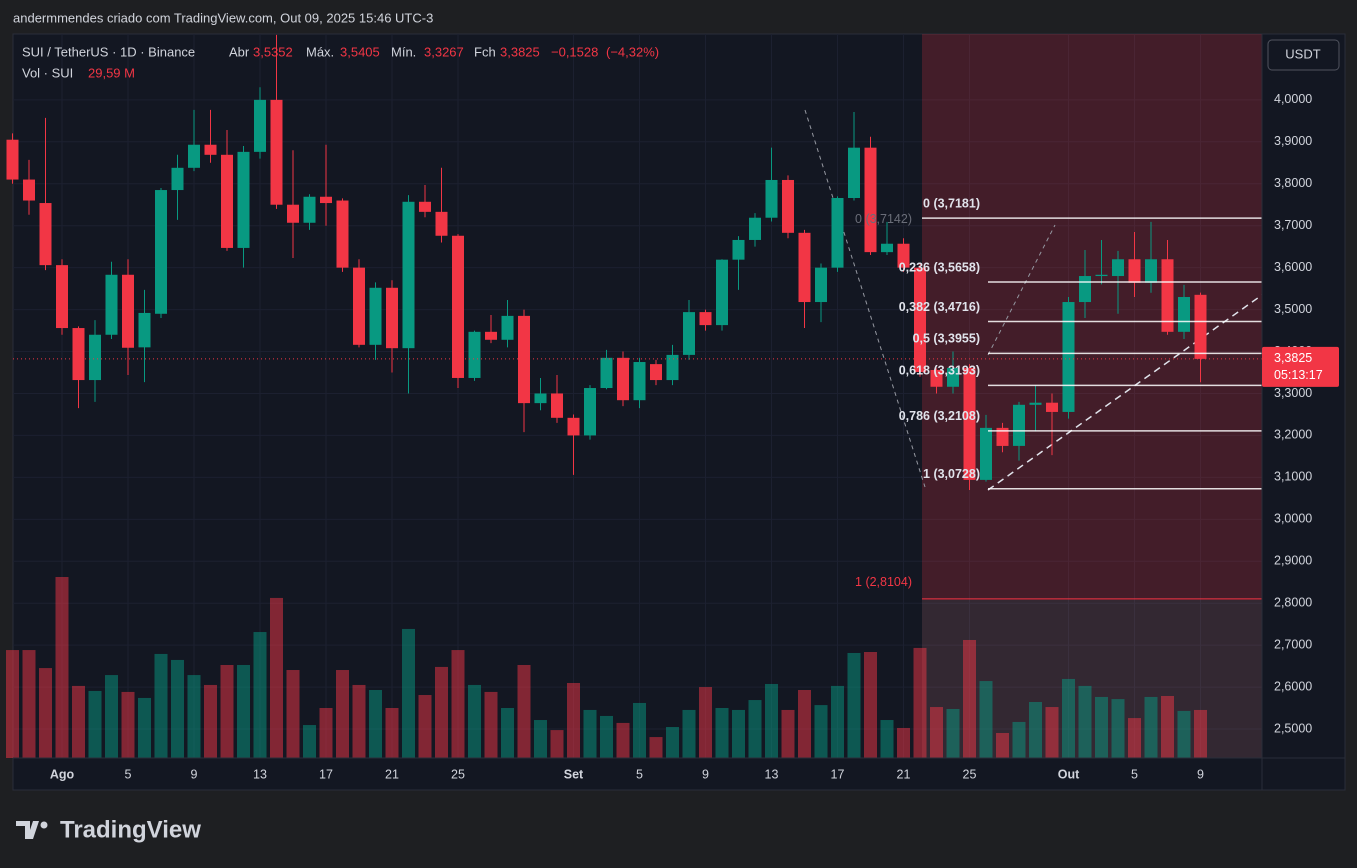 The image size is (1357, 868). Describe the element at coordinates (1293, 686) in the screenshot. I see `y-tick-label: 2,6000` at that location.